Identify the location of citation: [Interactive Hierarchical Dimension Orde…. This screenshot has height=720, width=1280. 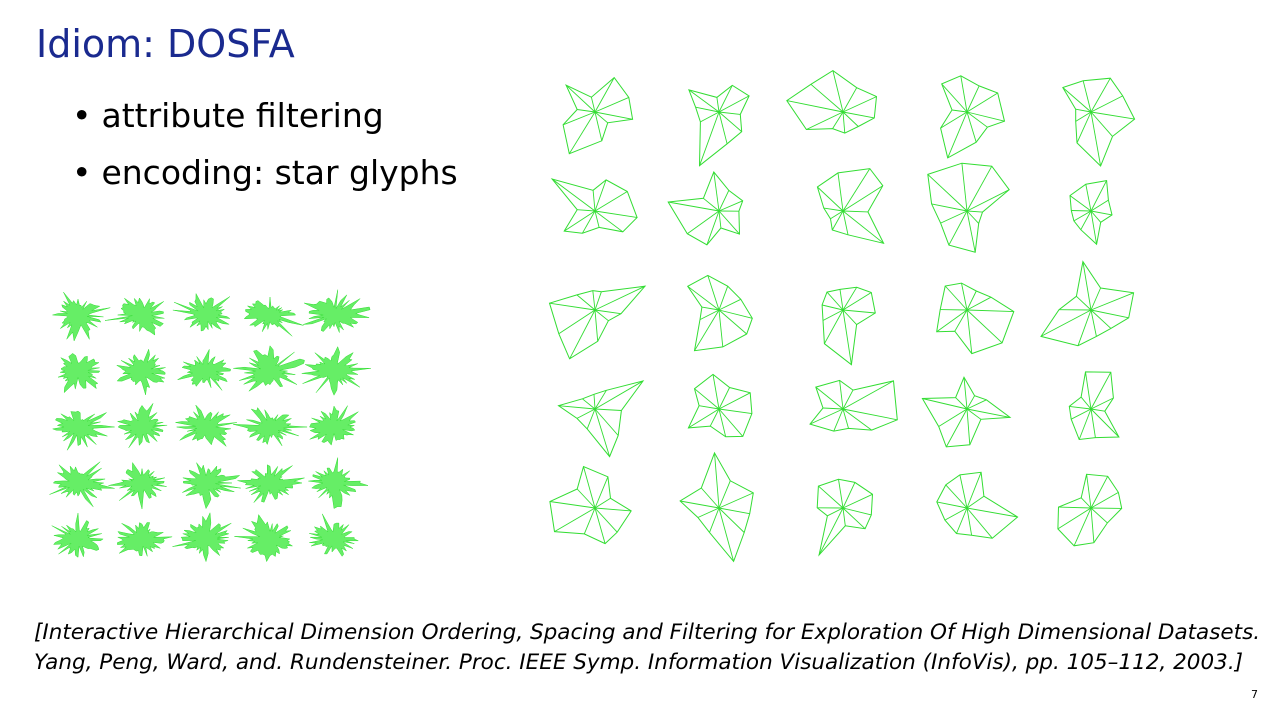
(647, 648).